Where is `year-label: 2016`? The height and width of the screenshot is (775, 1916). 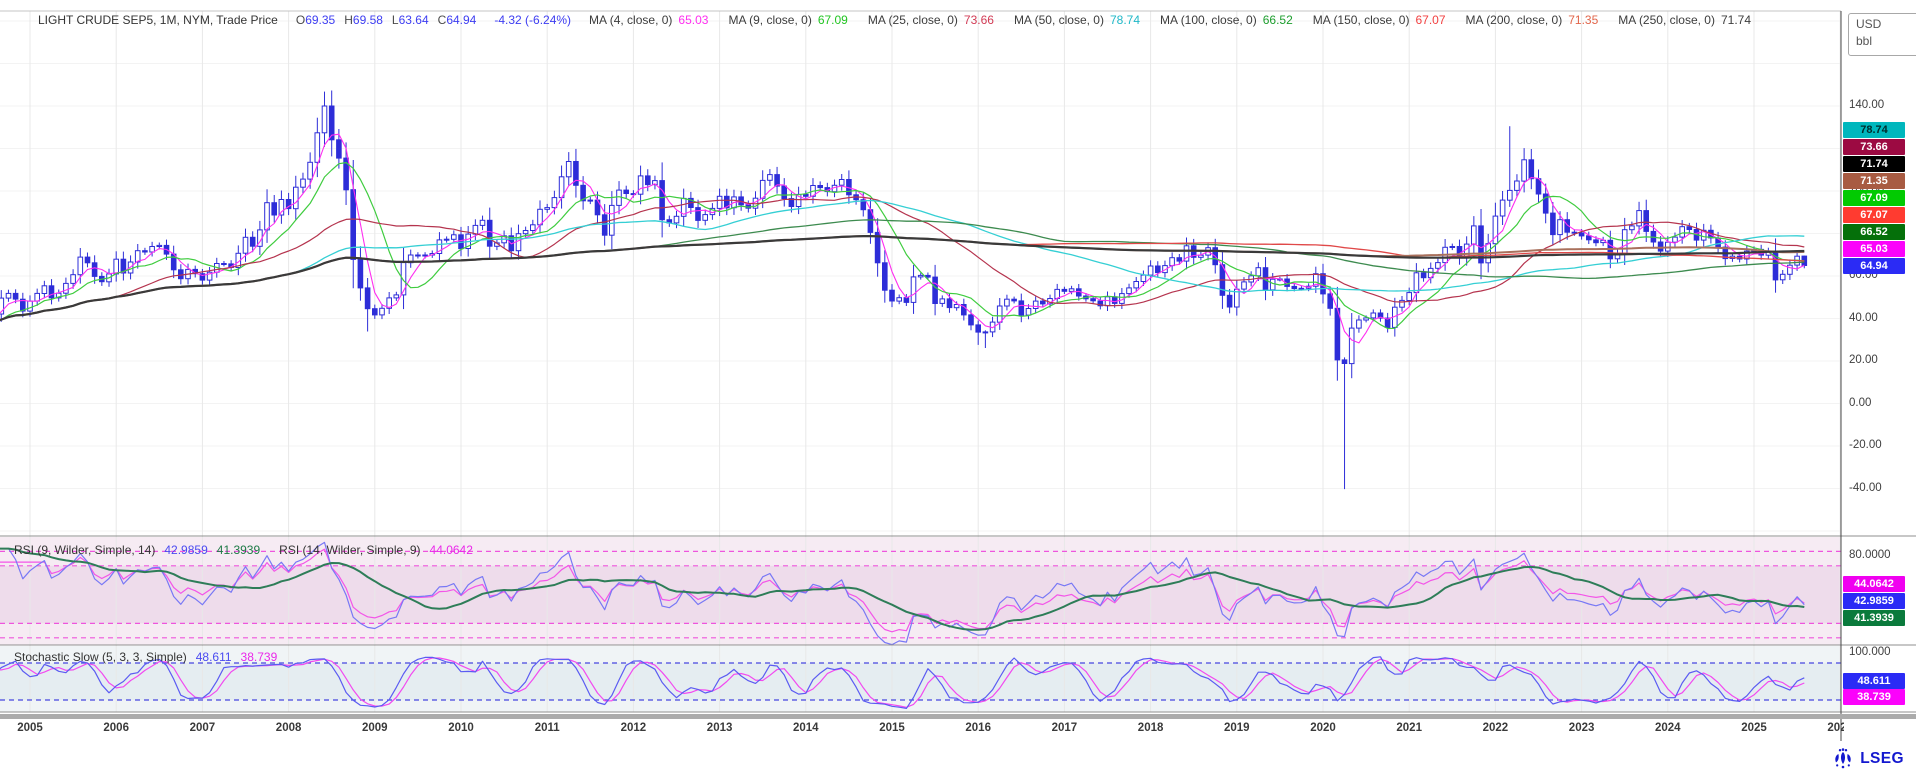
year-label: 2016 is located at coordinates (978, 728).